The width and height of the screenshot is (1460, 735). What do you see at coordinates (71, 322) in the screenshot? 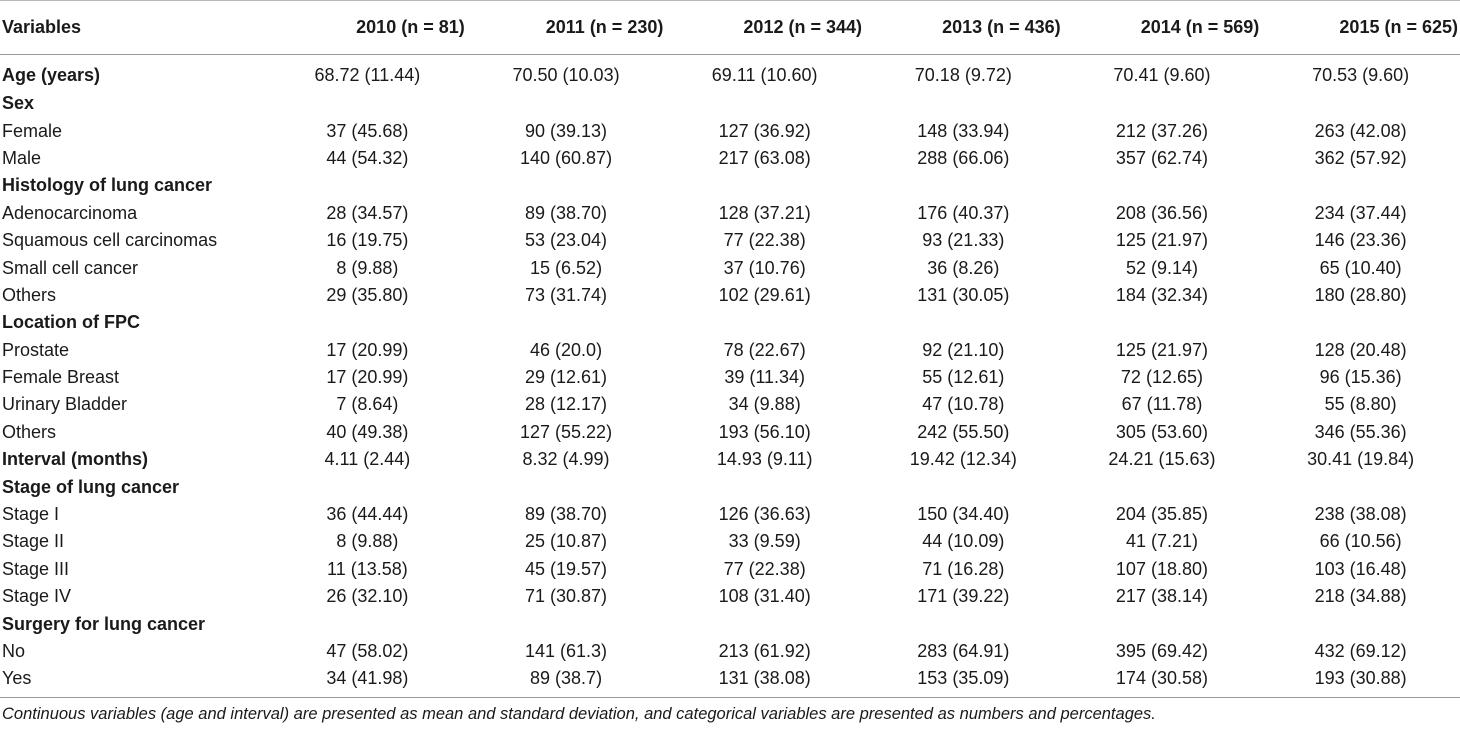
I see `section-label: Location of FPC` at bounding box center [71, 322].